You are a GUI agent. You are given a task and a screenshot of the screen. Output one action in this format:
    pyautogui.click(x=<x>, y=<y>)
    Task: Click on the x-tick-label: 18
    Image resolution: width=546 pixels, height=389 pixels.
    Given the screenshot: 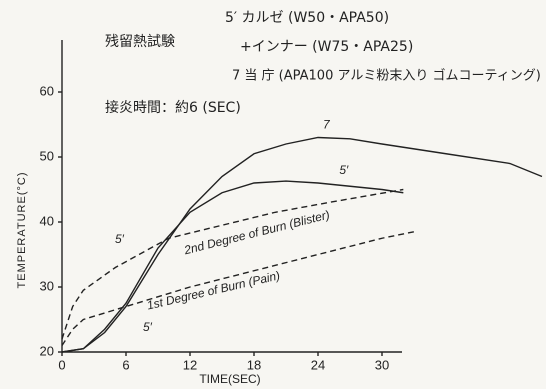 What is the action you would take?
    pyautogui.click(x=254, y=364)
    